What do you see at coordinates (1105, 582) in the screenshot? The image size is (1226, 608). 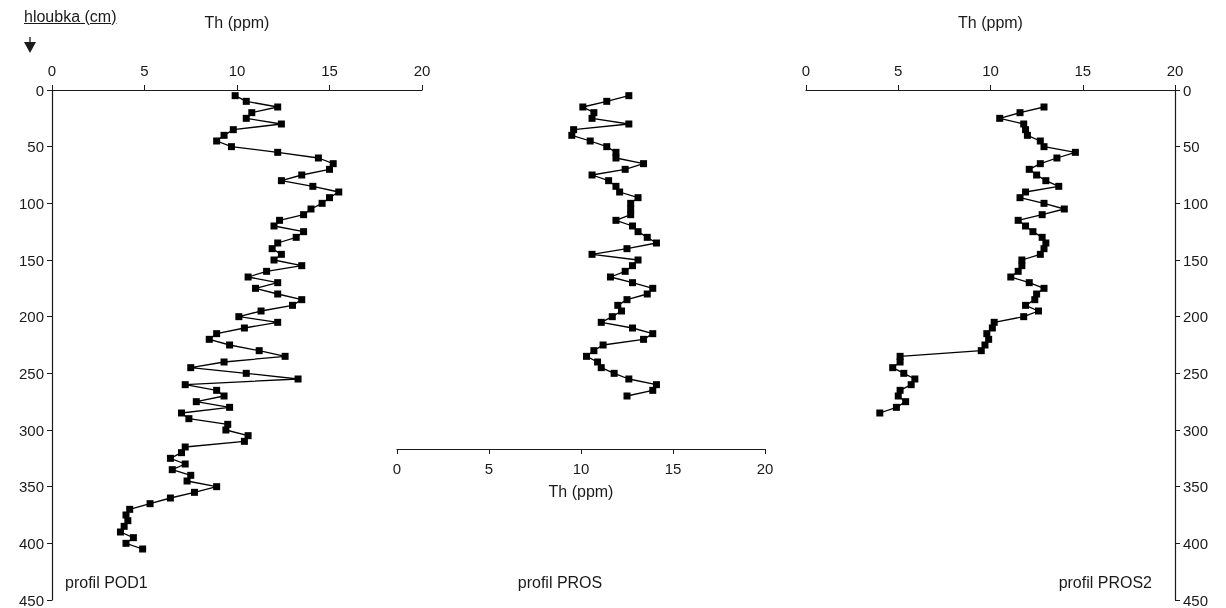 I see `annotation: profil PROS2` at bounding box center [1105, 582].